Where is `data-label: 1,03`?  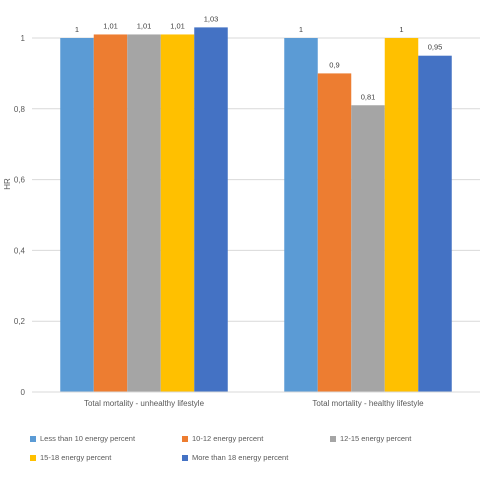 data-label: 1,03 is located at coordinates (211, 18).